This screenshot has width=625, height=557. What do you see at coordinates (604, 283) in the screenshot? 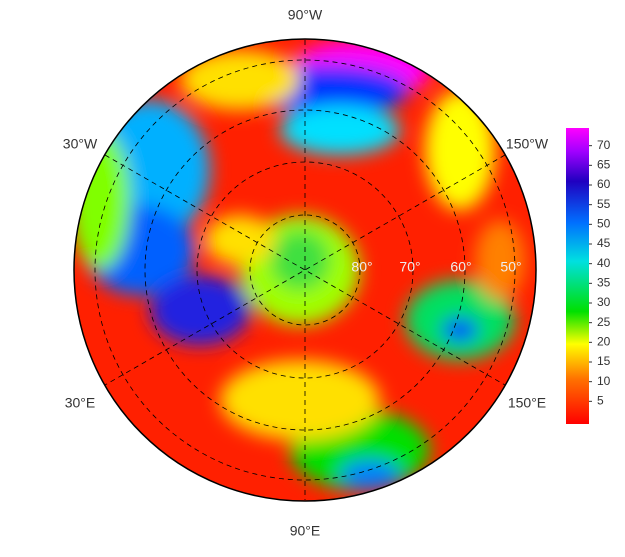
I see `colorbar-tick-label: 35` at bounding box center [604, 283].